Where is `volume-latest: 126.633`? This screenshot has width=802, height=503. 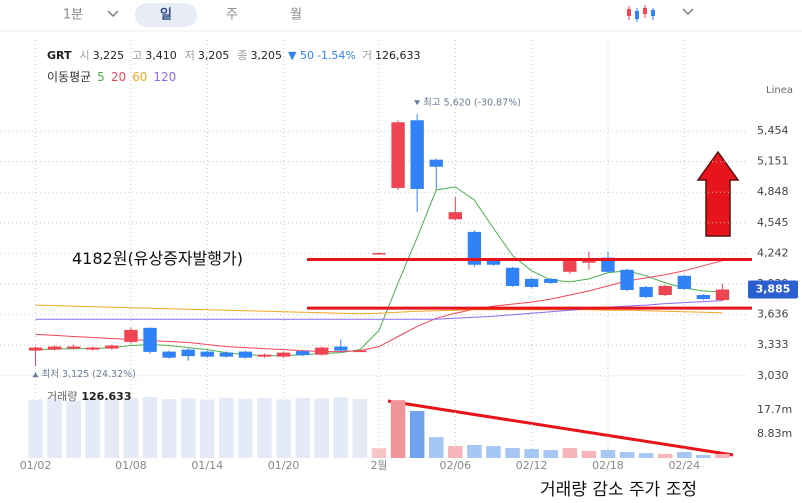
volume-latest: 126.633 is located at coordinates (106, 396).